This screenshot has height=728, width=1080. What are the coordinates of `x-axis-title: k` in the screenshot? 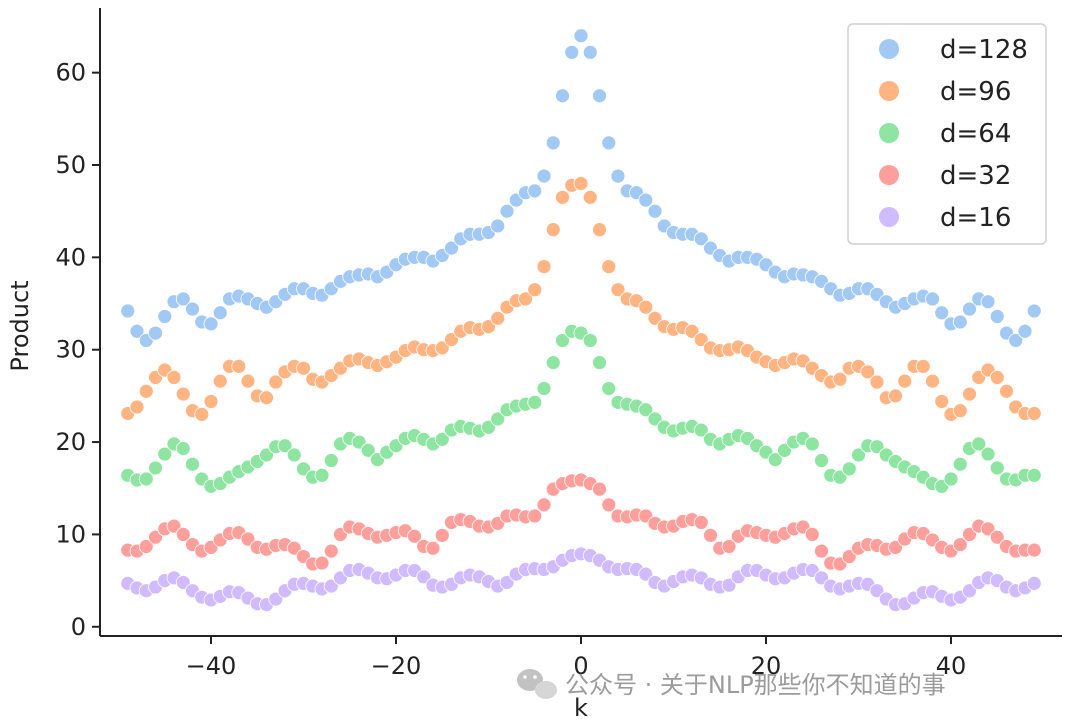 It's located at (581, 708).